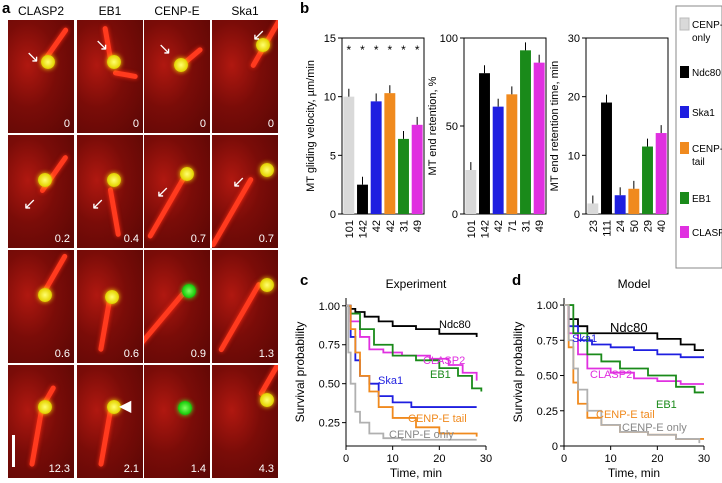  What do you see at coordinates (657, 459) in the screenshot?
I see `x-tick-label: 20` at bounding box center [657, 459].